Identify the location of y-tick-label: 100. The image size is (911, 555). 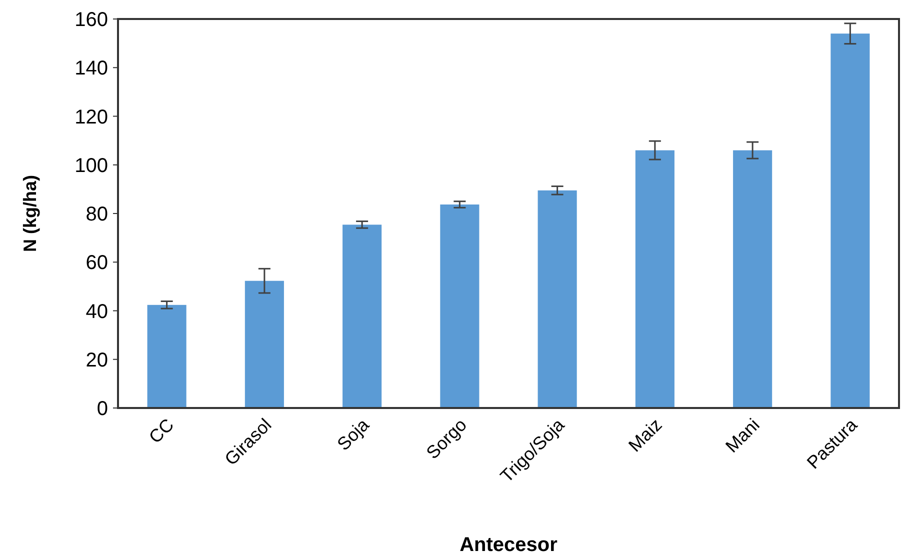
(91, 165).